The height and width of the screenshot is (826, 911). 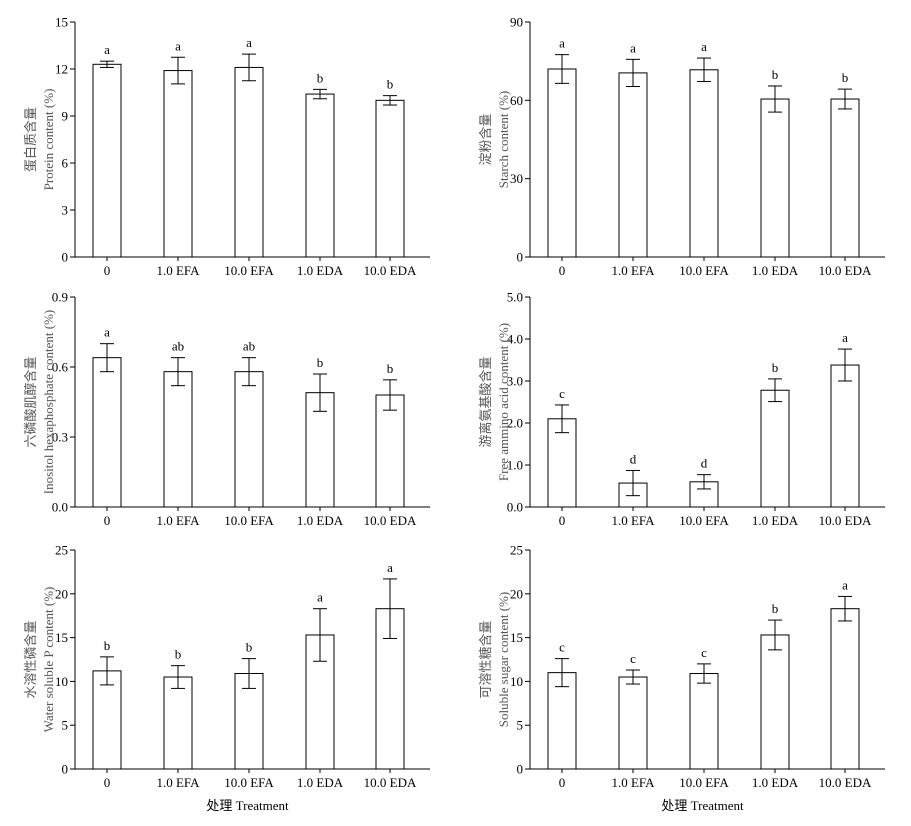 What do you see at coordinates (515, 465) in the screenshot?
I see `y-tick-label: 1.0` at bounding box center [515, 465].